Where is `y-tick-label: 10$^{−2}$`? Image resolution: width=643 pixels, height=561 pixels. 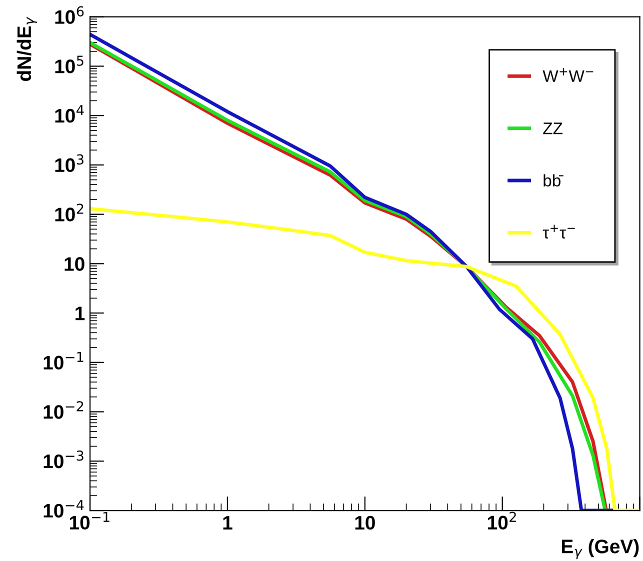
y-tick-label: 10$^{−2}$ is located at coordinates (64, 410).